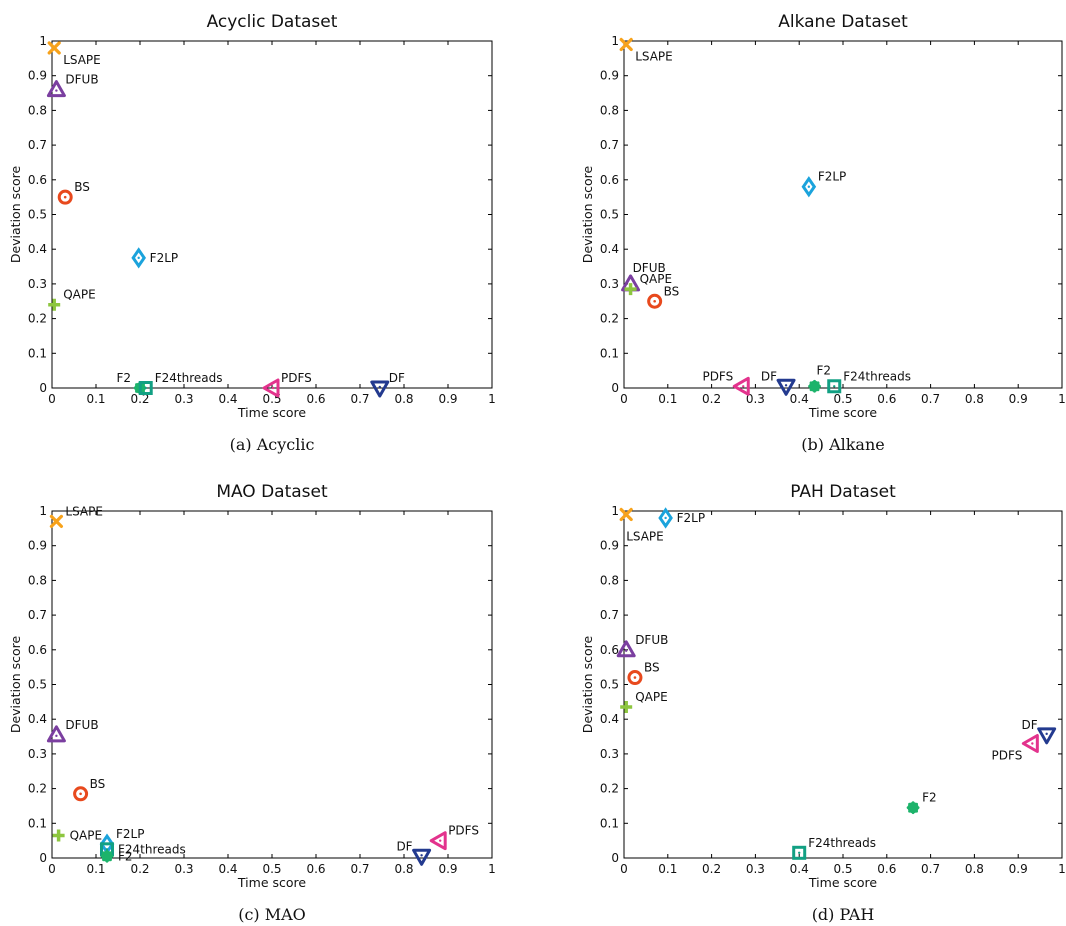 The height and width of the screenshot is (926, 1066). What do you see at coordinates (921, 803) in the screenshot?
I see `point-f2: F2` at bounding box center [921, 803].